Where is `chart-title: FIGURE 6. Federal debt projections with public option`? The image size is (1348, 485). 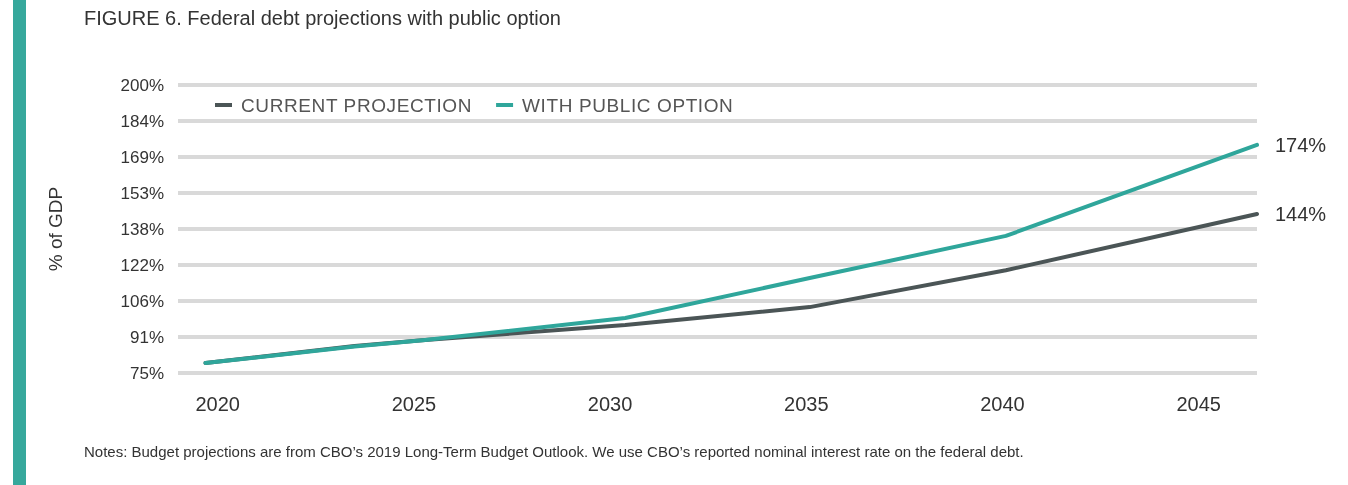 chart-title: FIGURE 6. Federal debt projections with public option is located at coordinates (322, 18).